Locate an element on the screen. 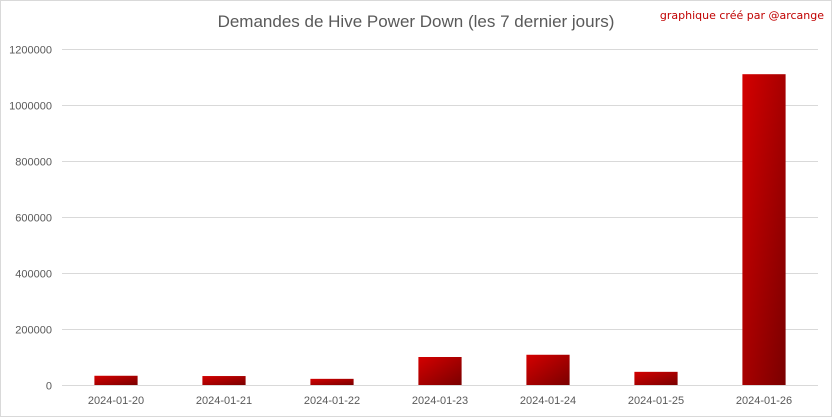 The image size is (832, 417). y-axis-ticks: 0 200000 400000 600000 800000 1000000 1200000 is located at coordinates (30, 219).